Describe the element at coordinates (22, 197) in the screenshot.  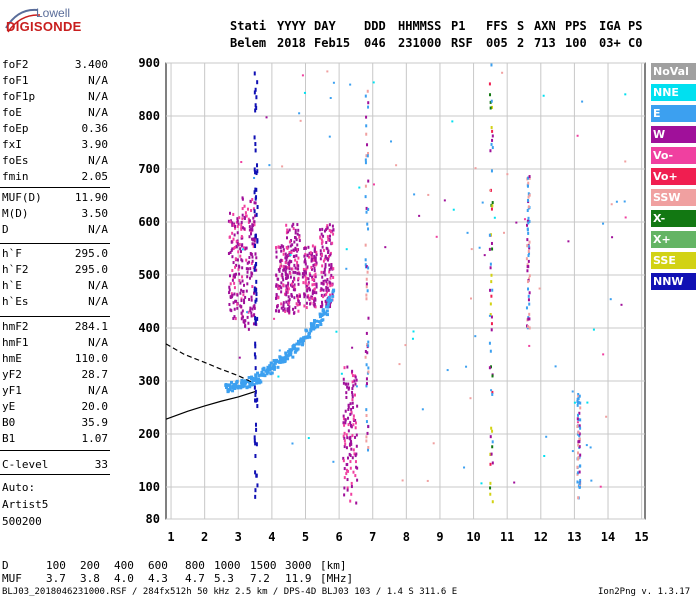
I see `param-name: MUF(D)` at that location.